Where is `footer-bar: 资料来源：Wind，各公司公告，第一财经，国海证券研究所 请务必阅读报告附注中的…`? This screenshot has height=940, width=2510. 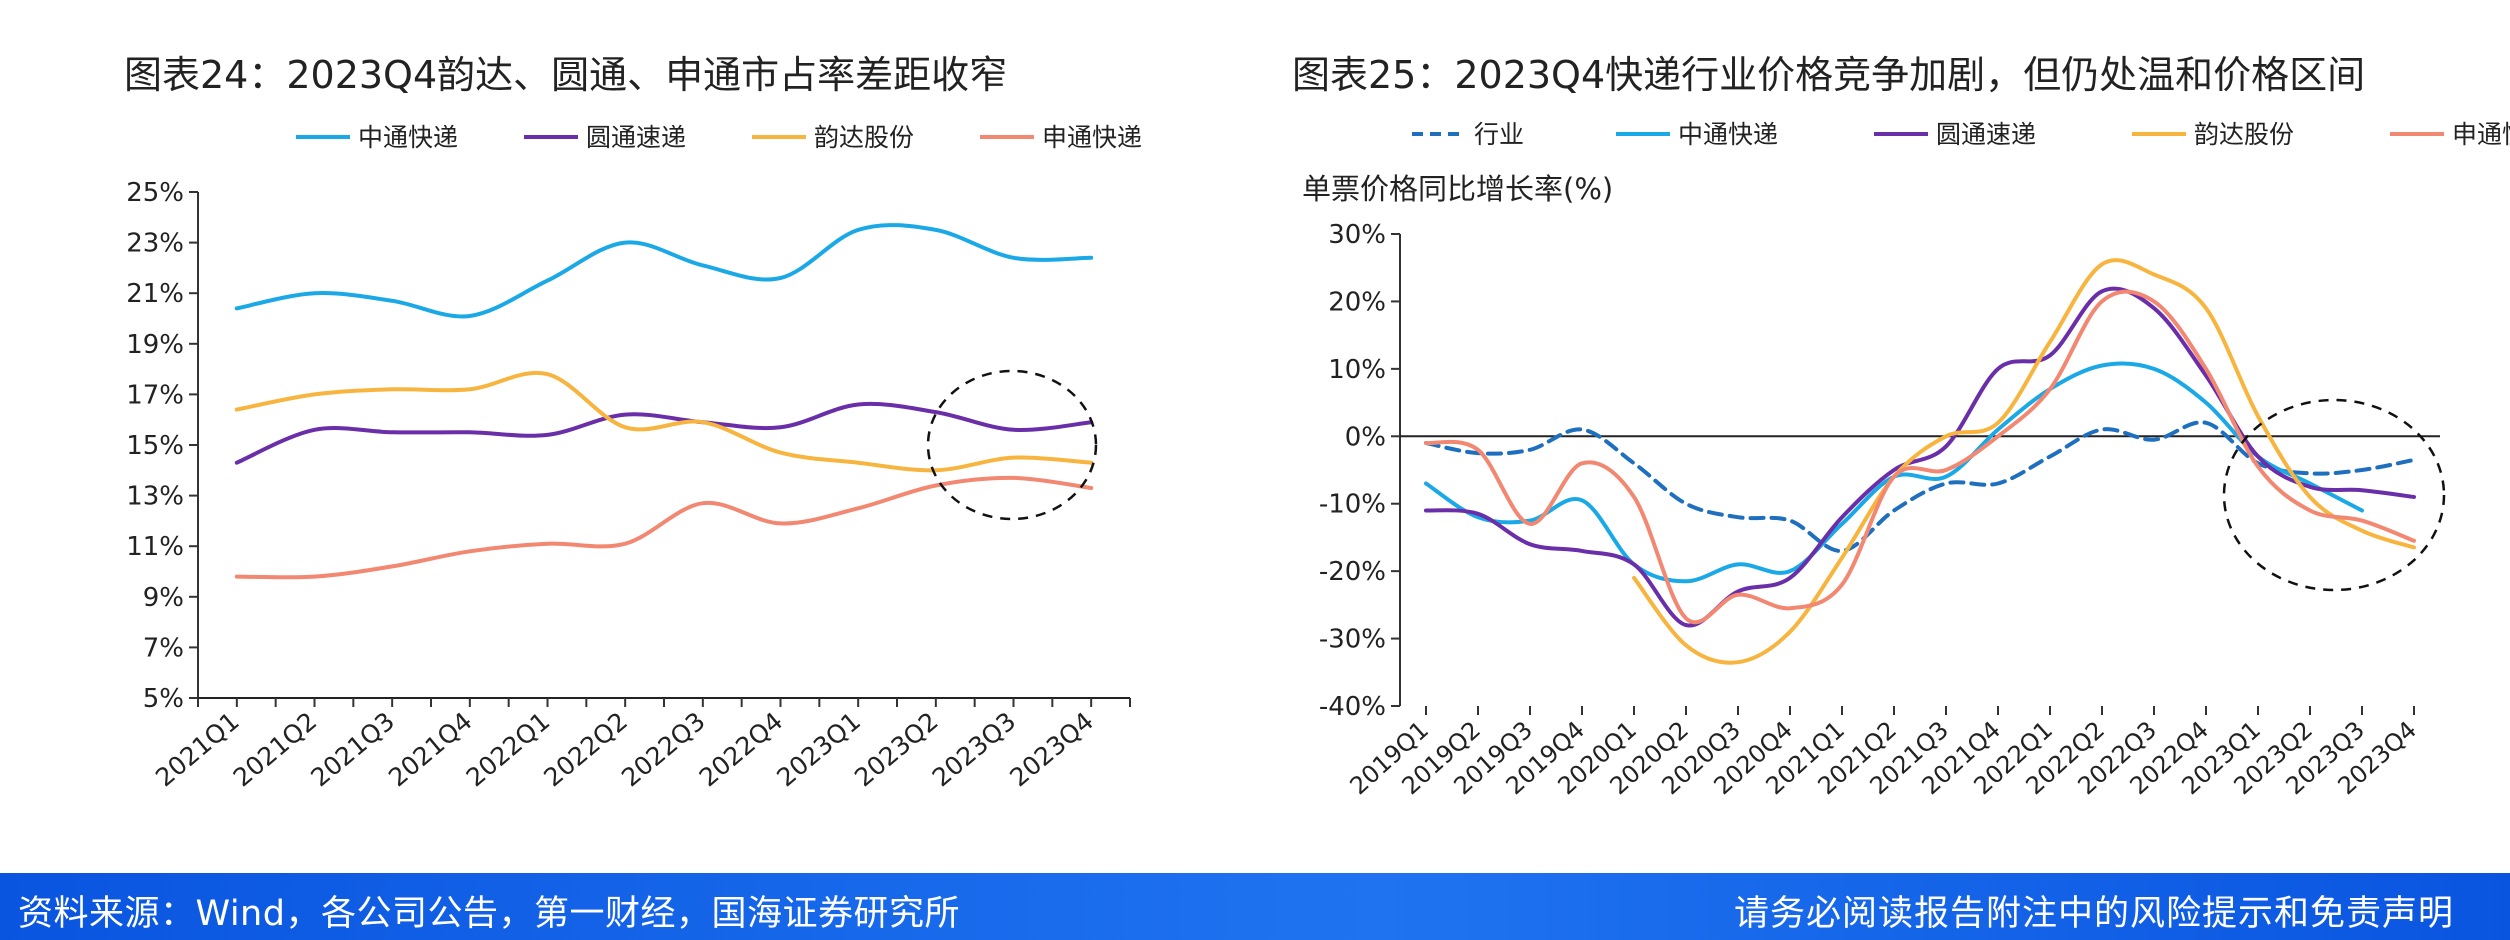 footer-bar: 资料来源：Wind，各公司公告，第一财经，国海证券研究所 请务必阅读报告附注中的… is located at coordinates (1255, 906).